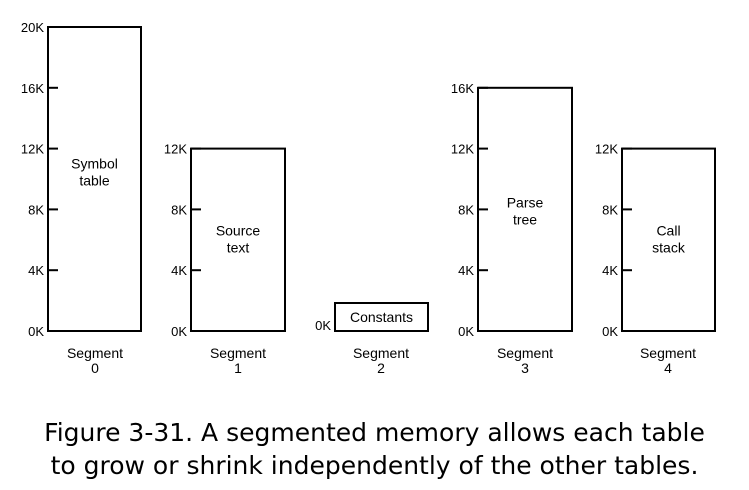 This screenshot has height=490, width=749. Describe the element at coordinates (32, 27) in the screenshot. I see `tick-label: 20K` at that location.